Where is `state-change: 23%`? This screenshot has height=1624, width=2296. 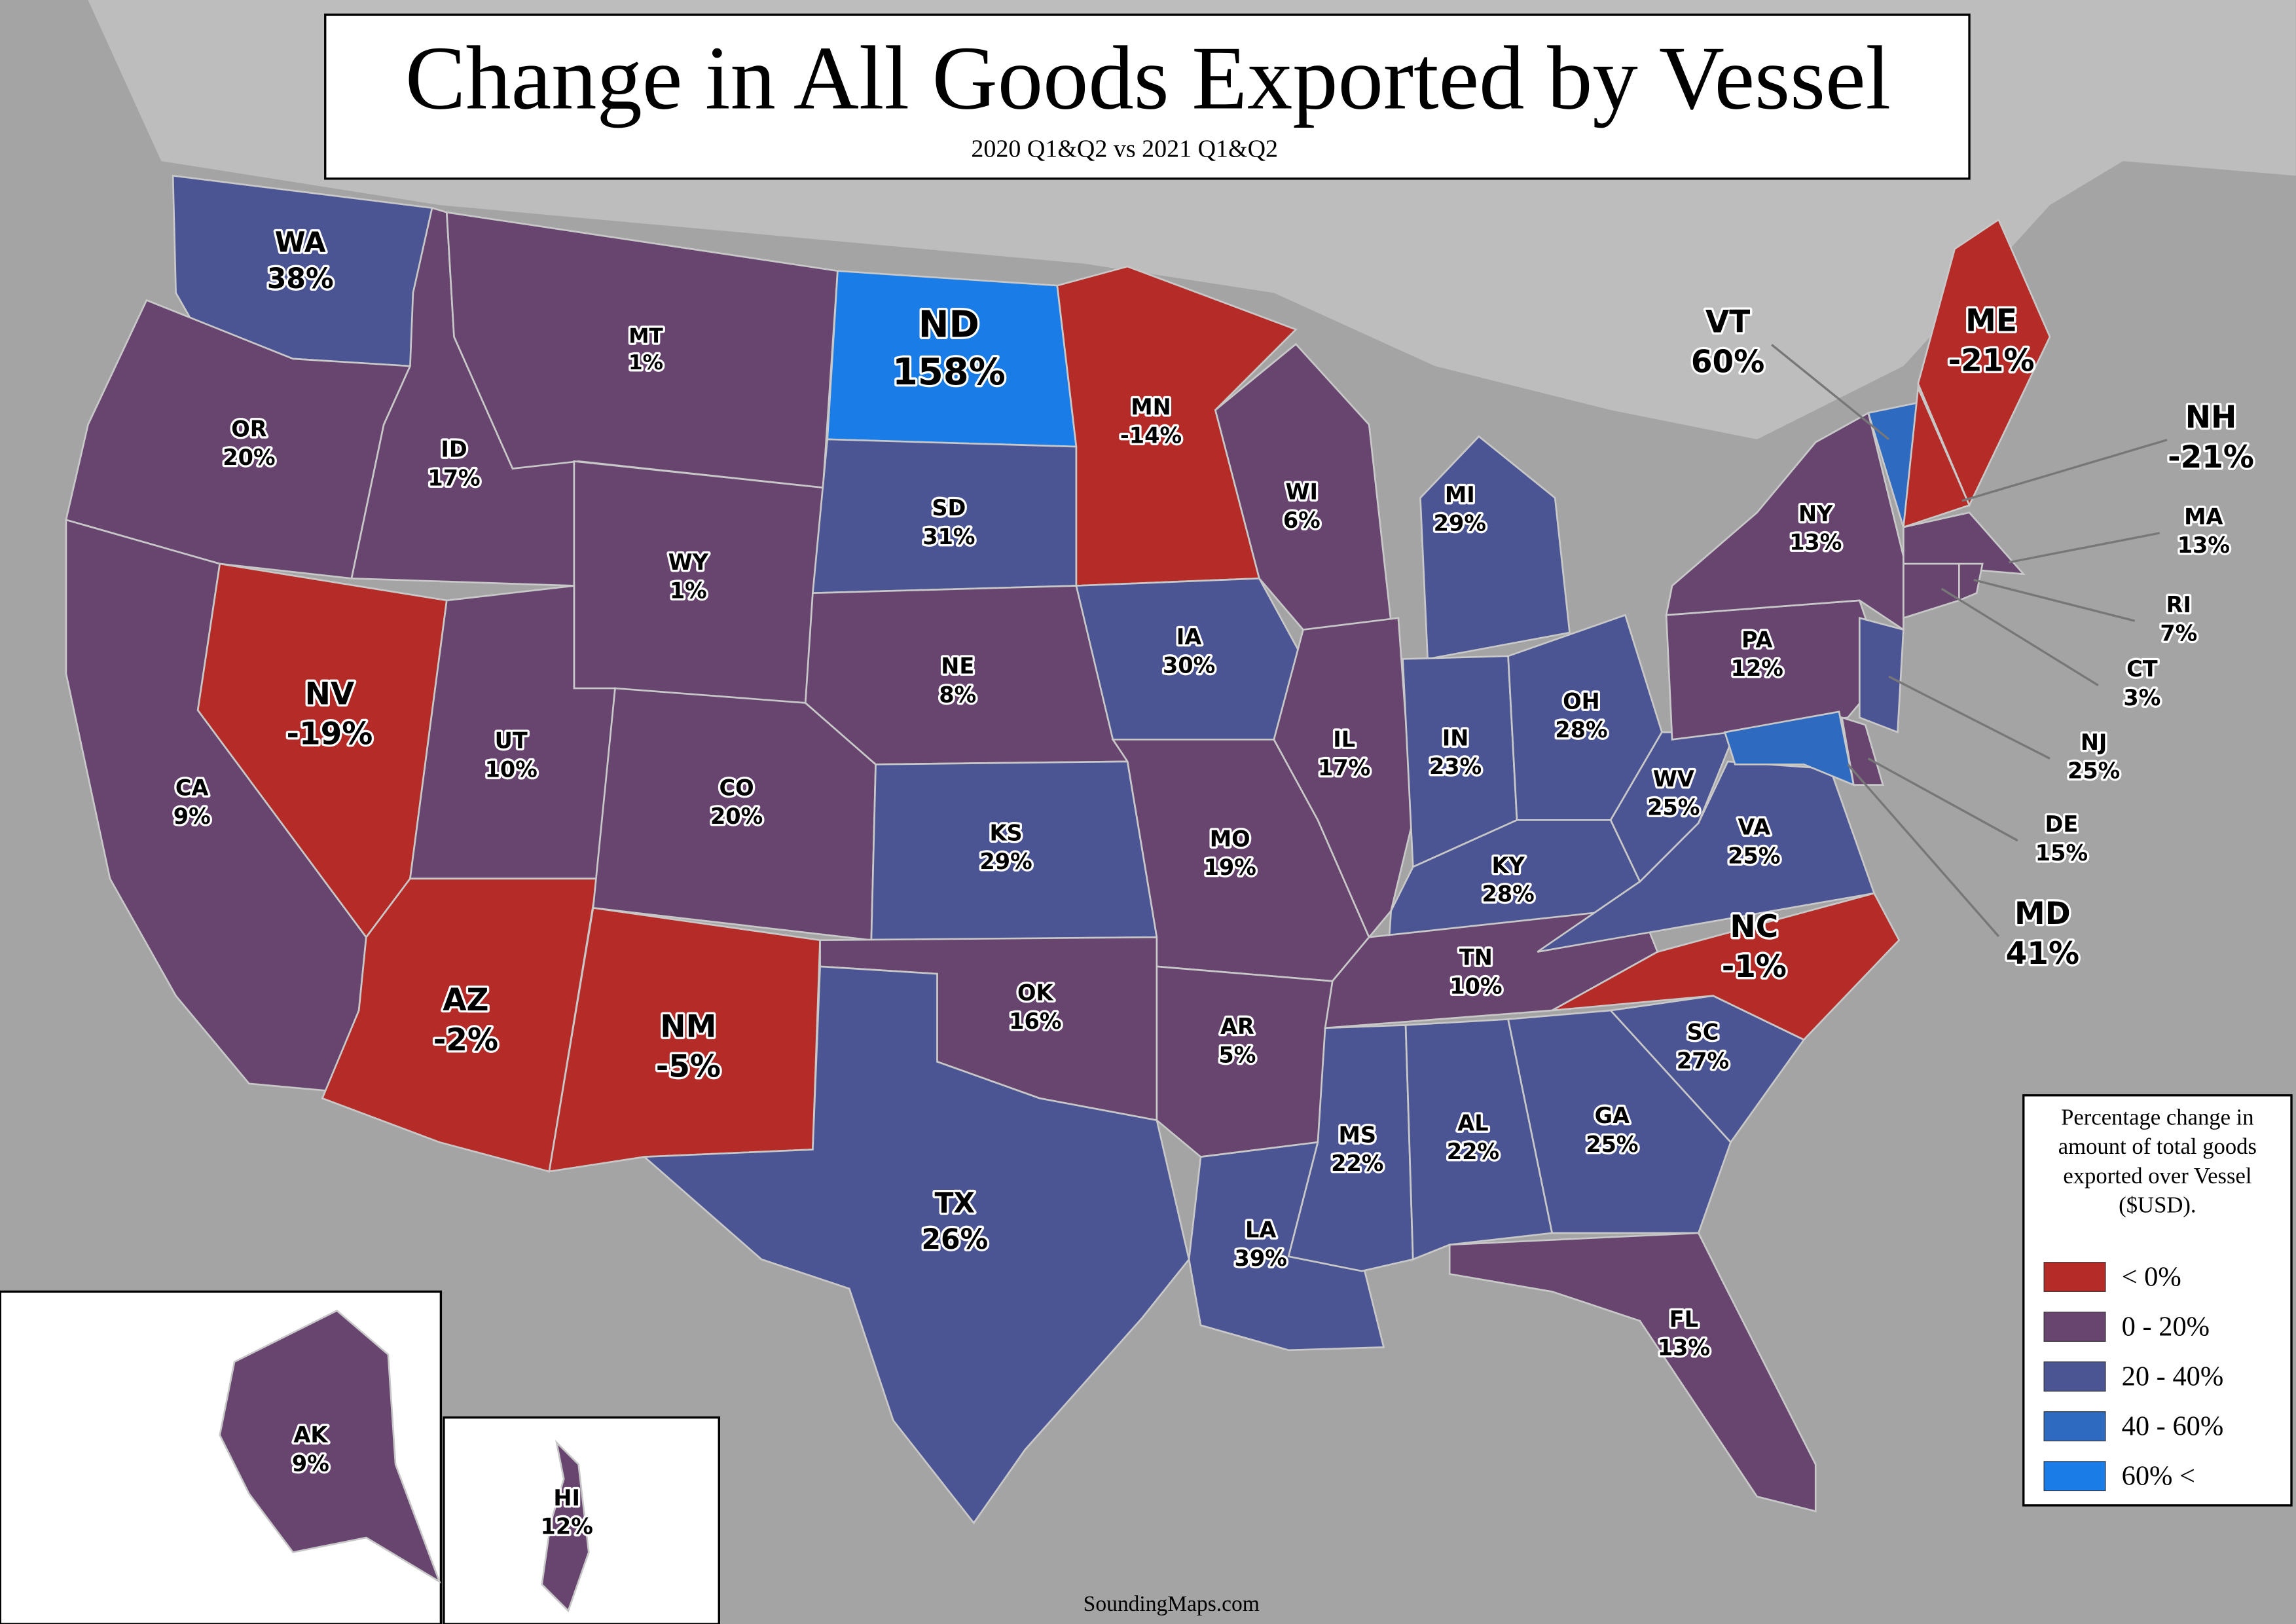
state-change: 23% is located at coordinates (1455, 766).